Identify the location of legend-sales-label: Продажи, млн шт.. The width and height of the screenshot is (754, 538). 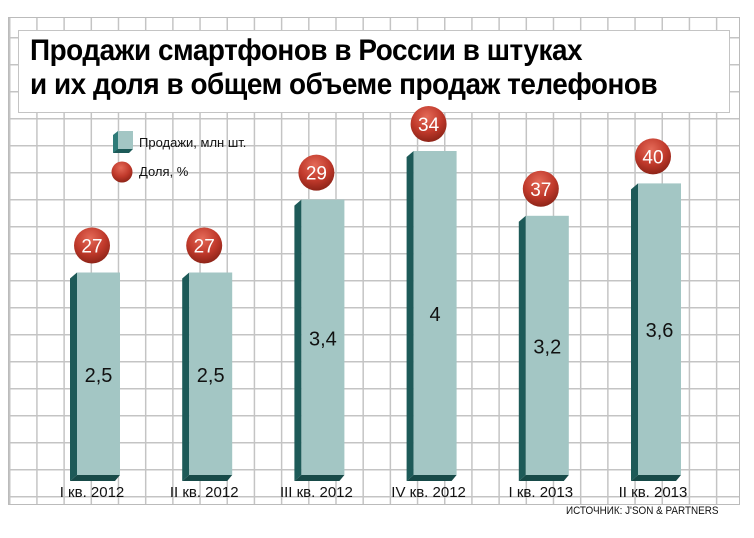
(193, 142).